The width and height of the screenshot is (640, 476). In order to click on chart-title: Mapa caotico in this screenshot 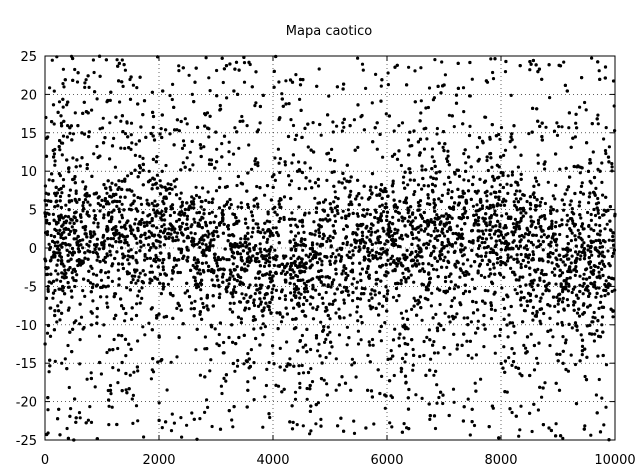, I will do `click(329, 31)`.